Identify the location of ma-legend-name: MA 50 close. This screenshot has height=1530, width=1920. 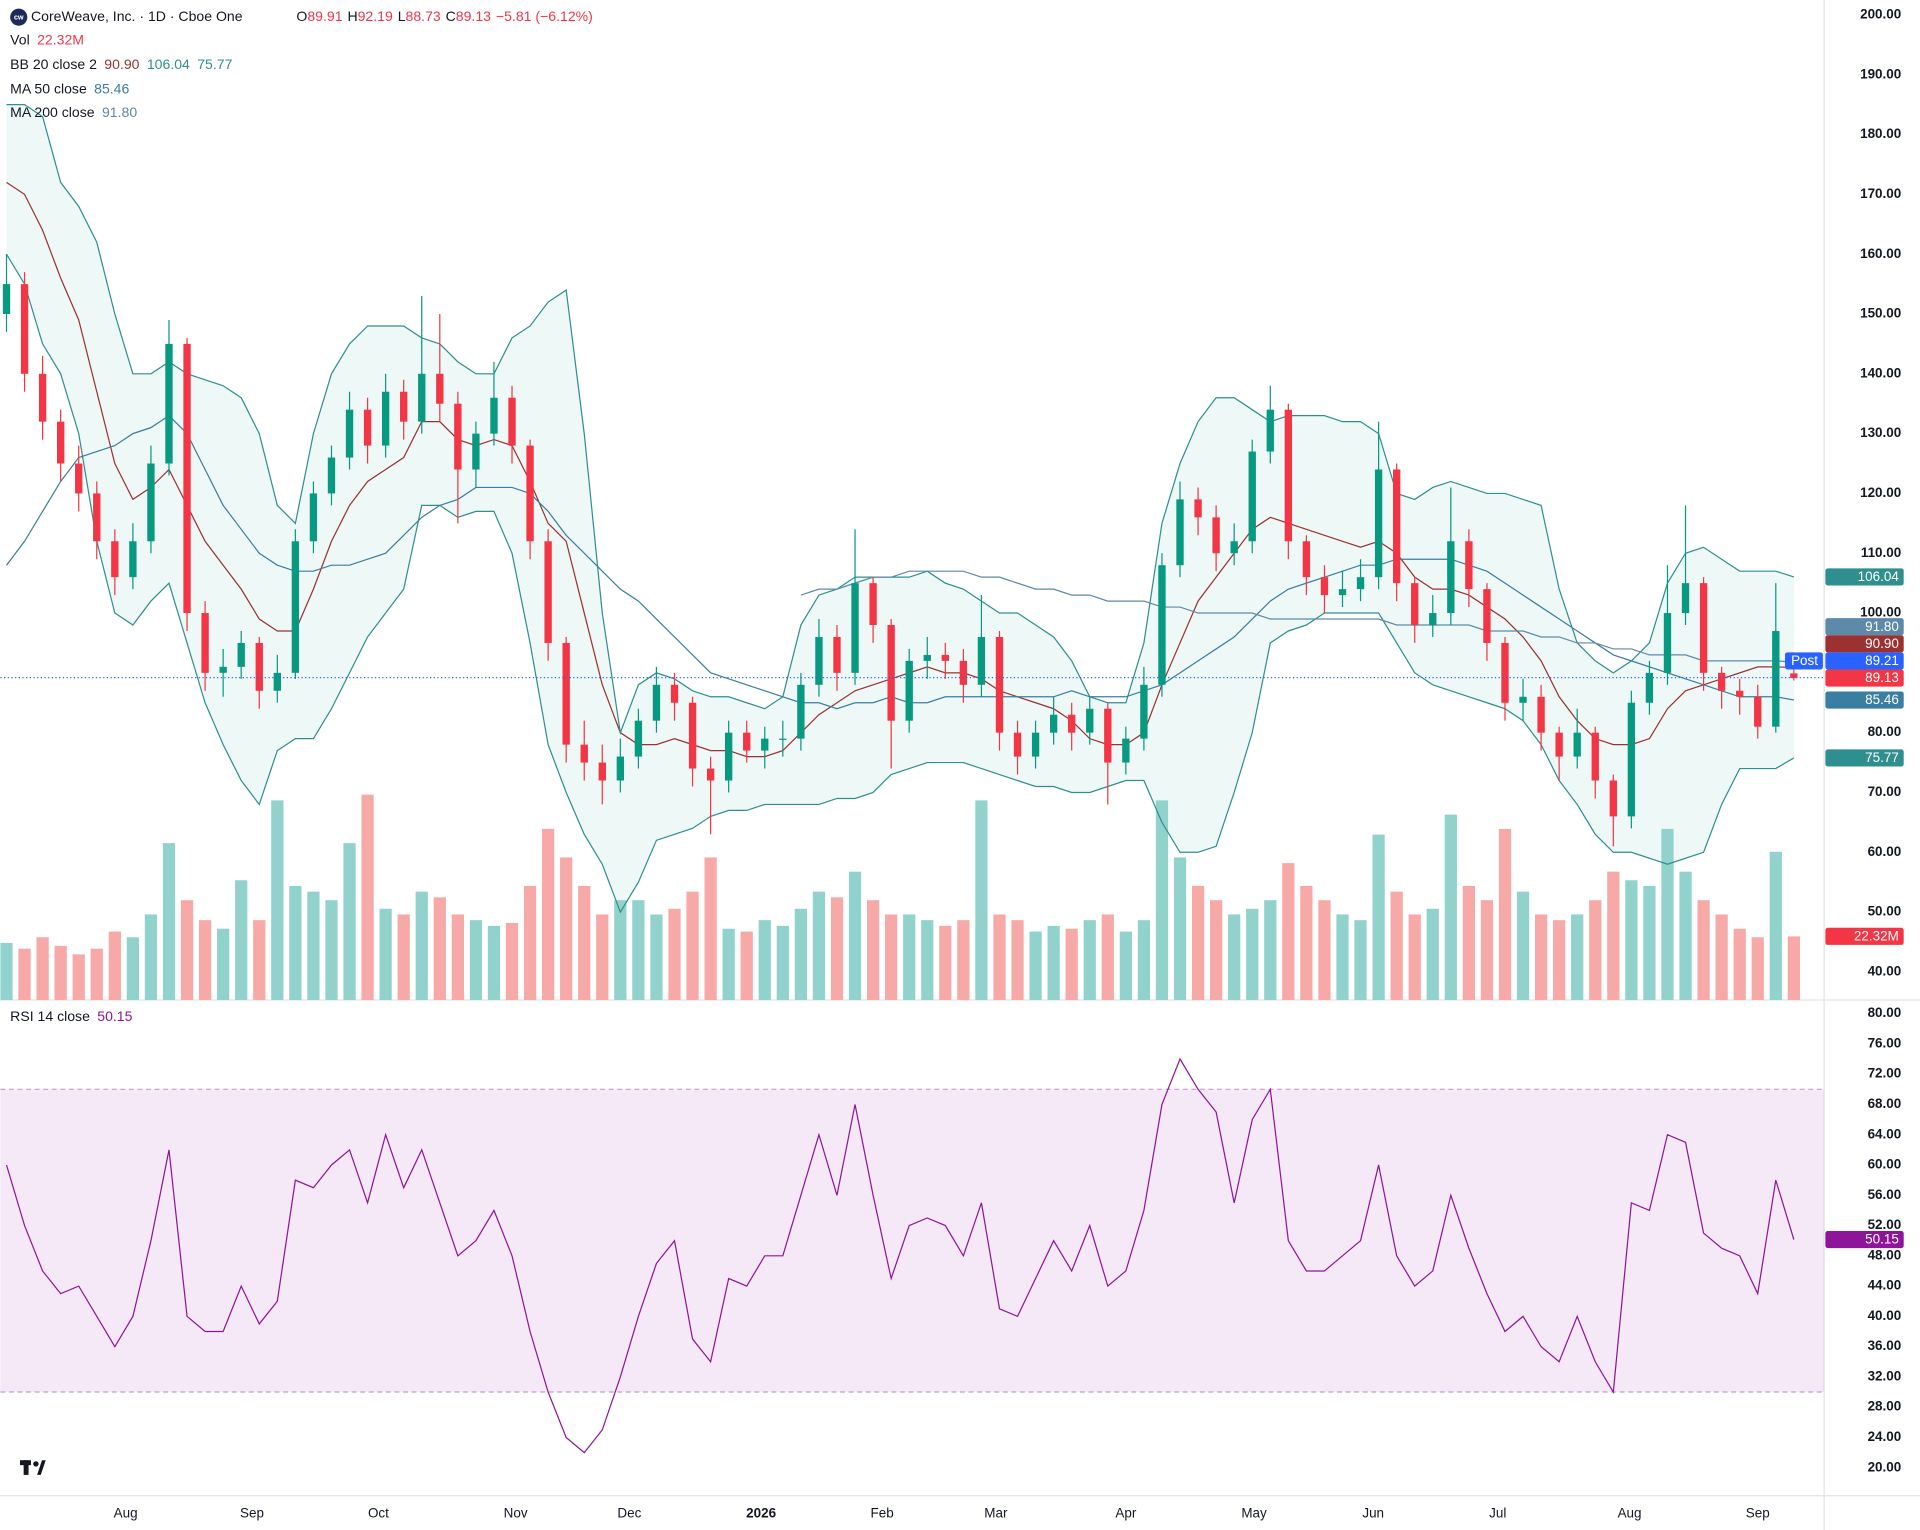
(48, 88).